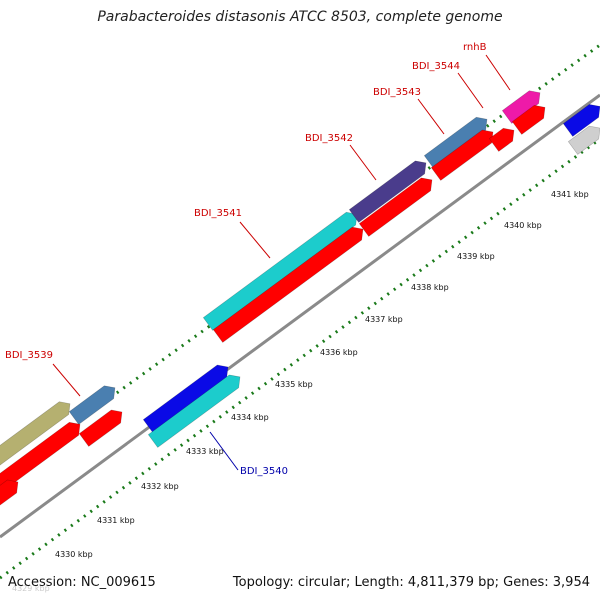 This screenshot has width=600, height=600. What do you see at coordinates (116, 520) in the screenshot?
I see `ruler-label-4331: 4331 kbp` at bounding box center [116, 520].